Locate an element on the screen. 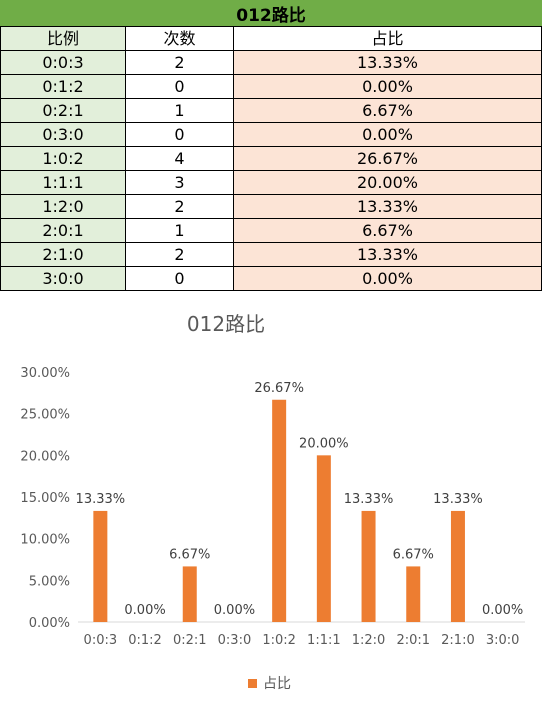  table-cell: 26.67% is located at coordinates (387, 158).